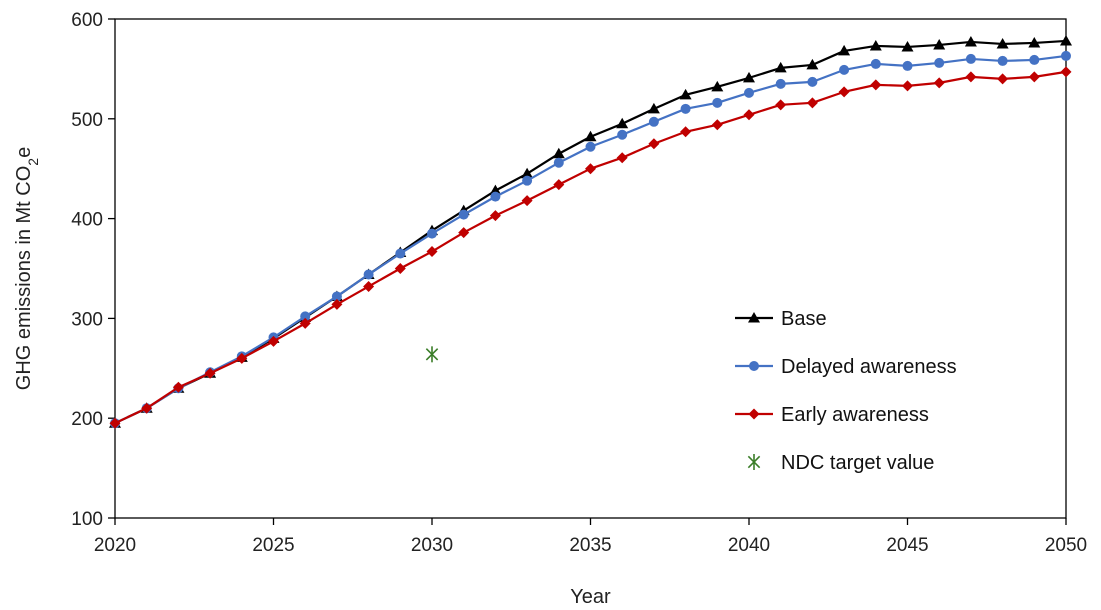 The image size is (1101, 610). What do you see at coordinates (869, 367) in the screenshot?
I see `legend-label: Delayed awareness` at bounding box center [869, 367].